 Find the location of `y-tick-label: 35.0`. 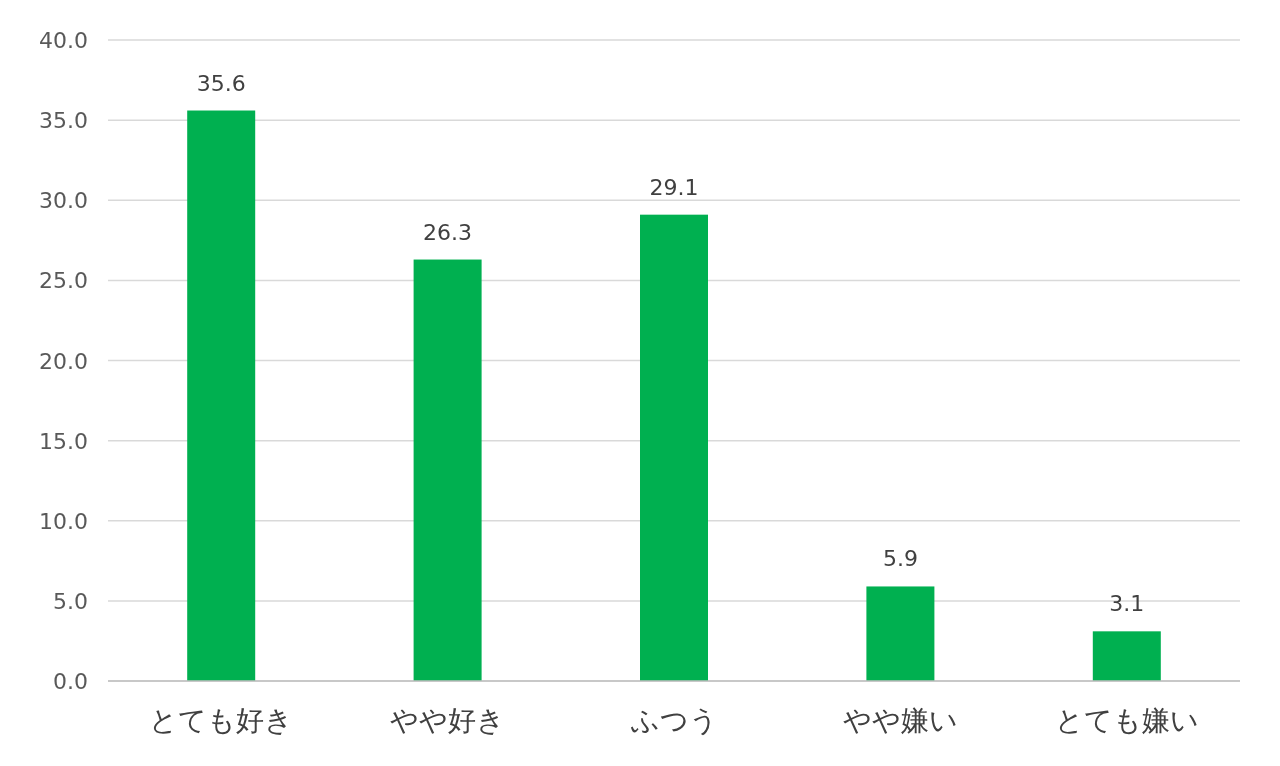

y-tick-label: 35.0 is located at coordinates (63, 121).